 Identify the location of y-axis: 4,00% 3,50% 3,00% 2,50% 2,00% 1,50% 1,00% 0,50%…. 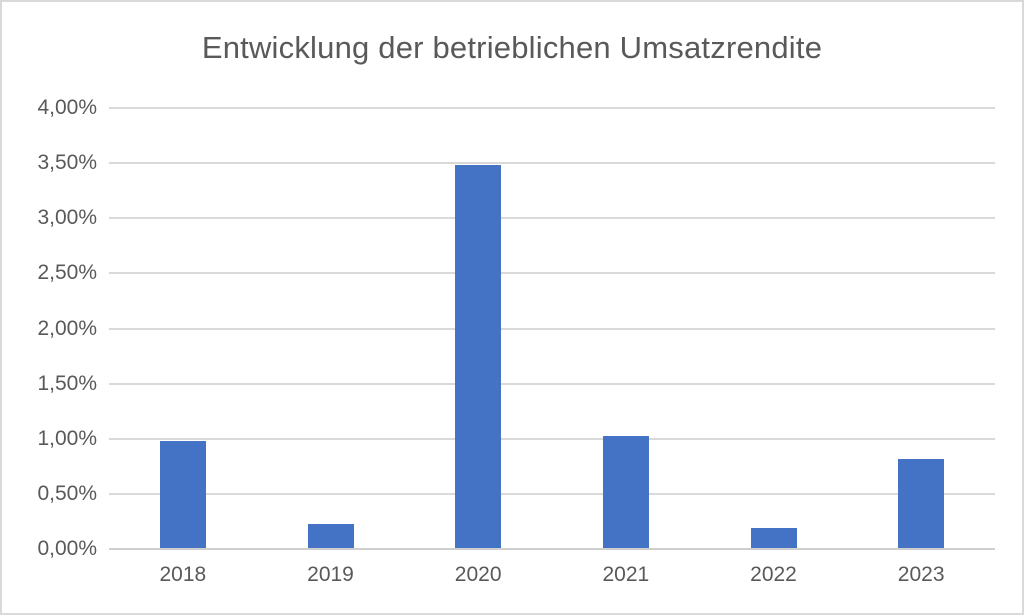
(49, 328).